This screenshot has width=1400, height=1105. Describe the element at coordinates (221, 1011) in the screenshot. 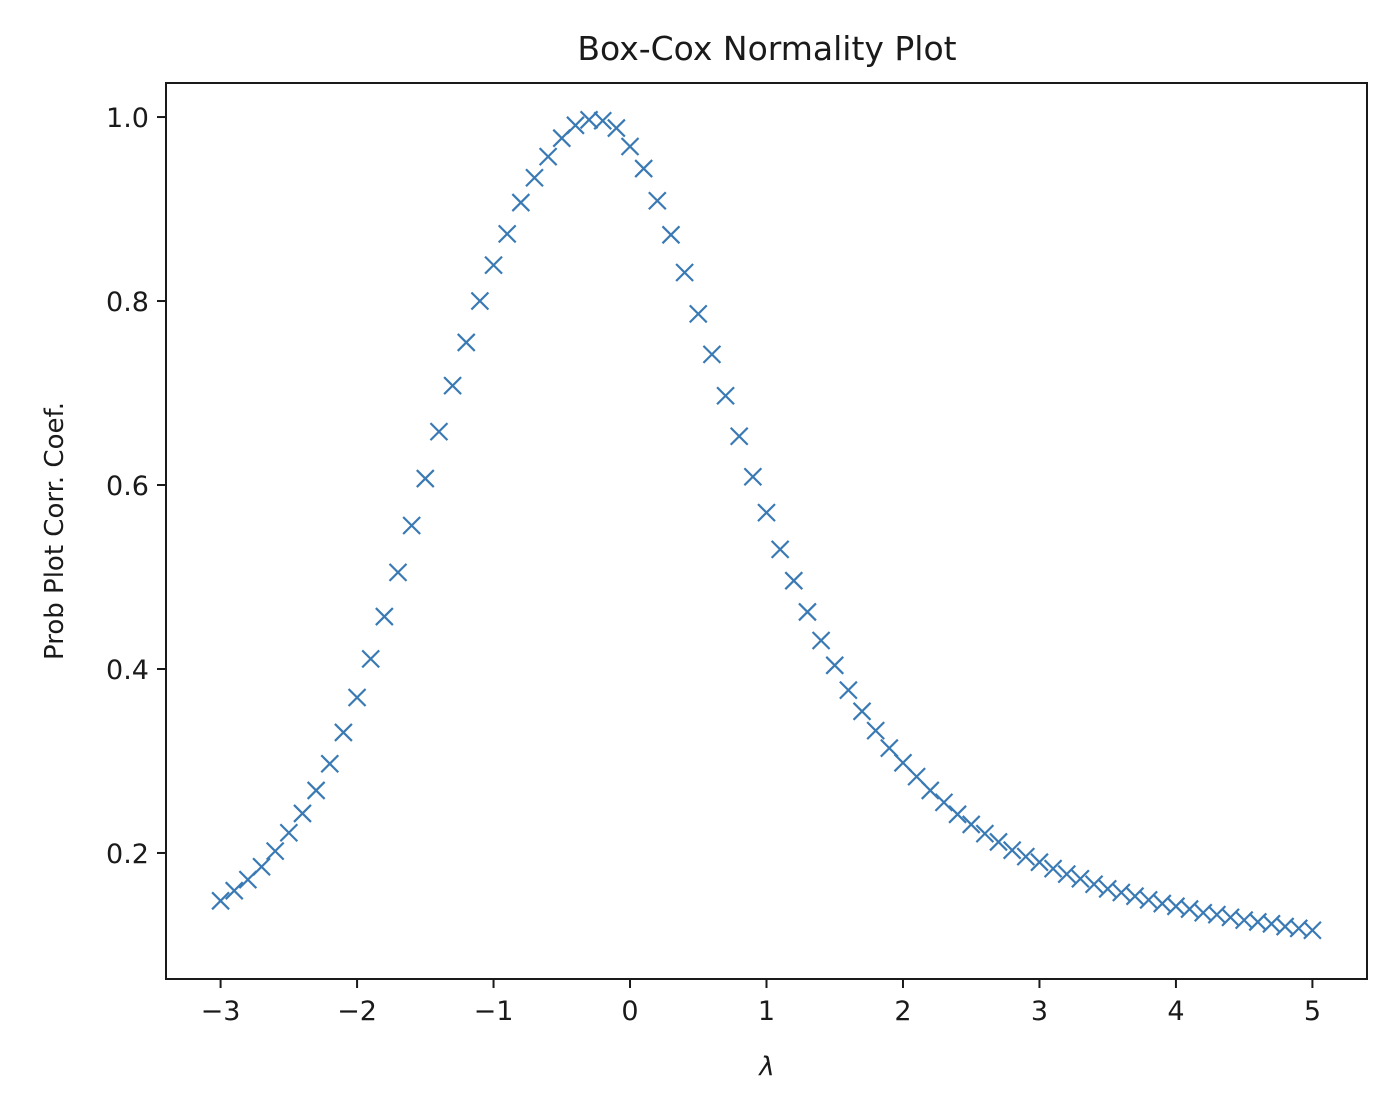

I see `x-tick-label: −3` at that location.